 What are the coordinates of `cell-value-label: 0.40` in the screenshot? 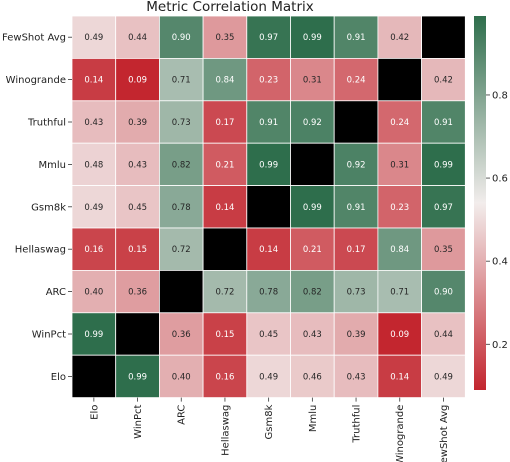 It's located at (181, 377).